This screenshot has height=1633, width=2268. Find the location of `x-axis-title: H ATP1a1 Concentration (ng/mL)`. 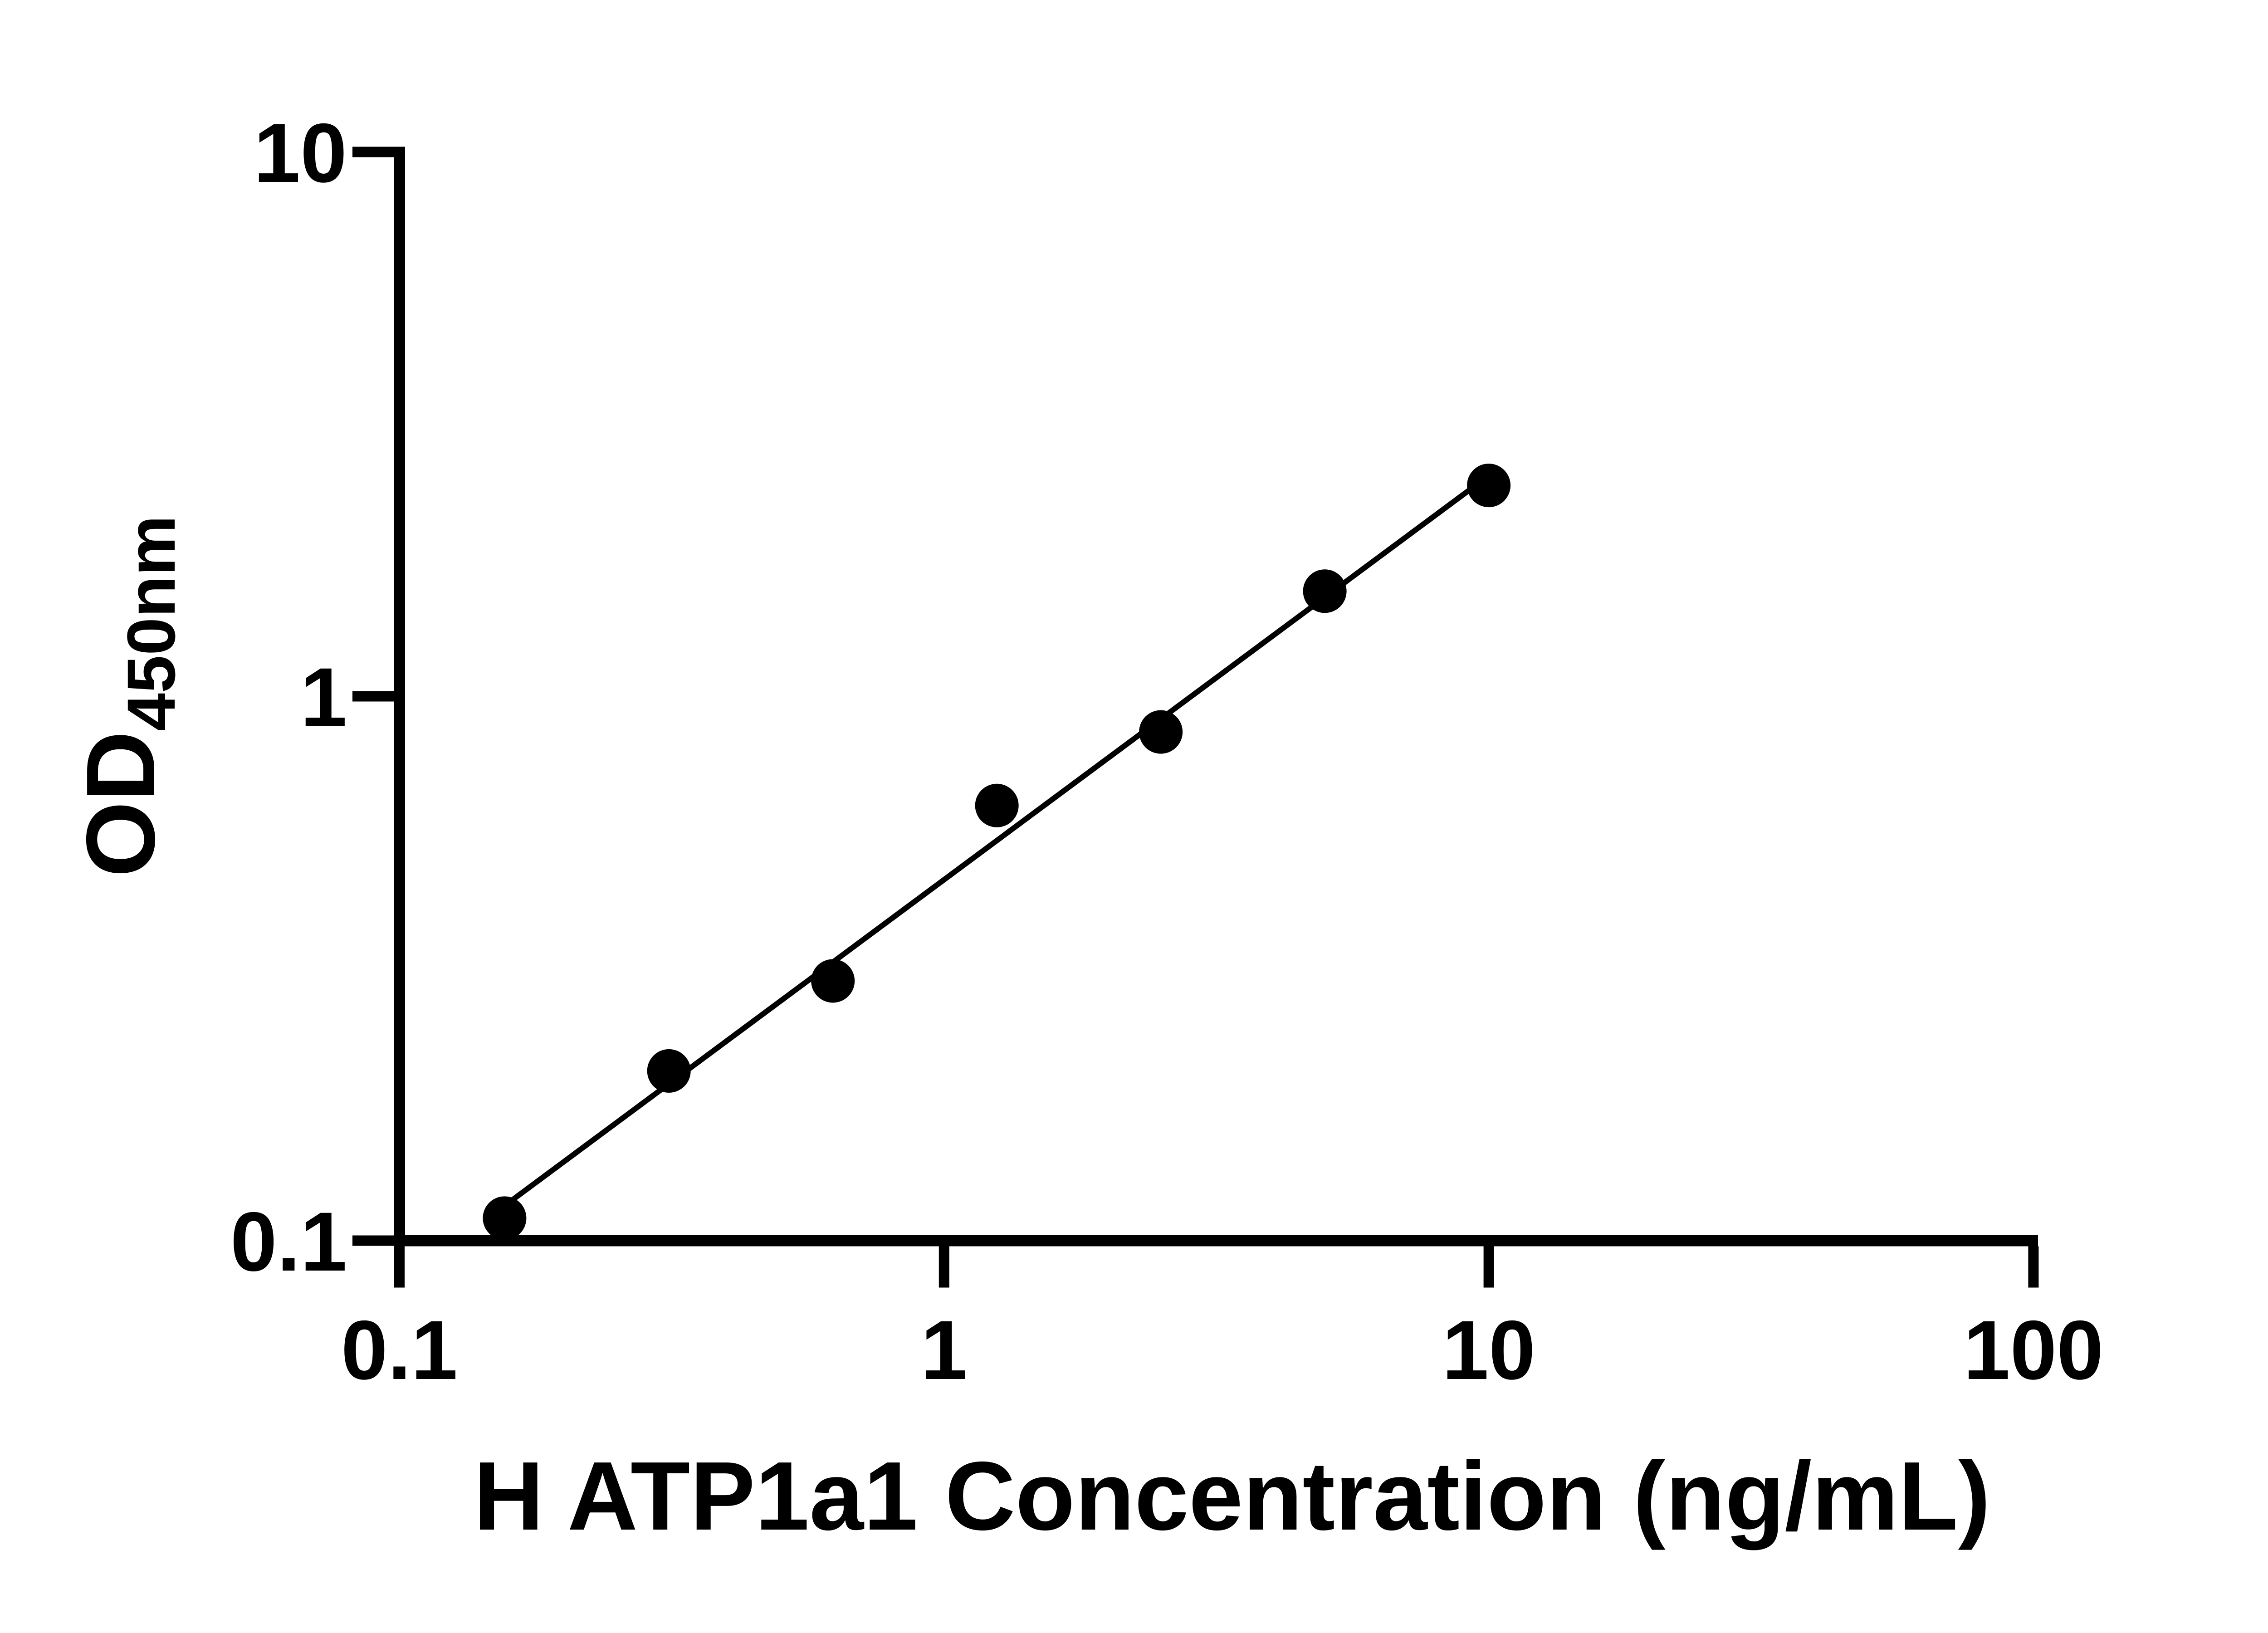

x-axis-title: H ATP1a1 Concentration (ng/mL) is located at coordinates (1232, 1495).